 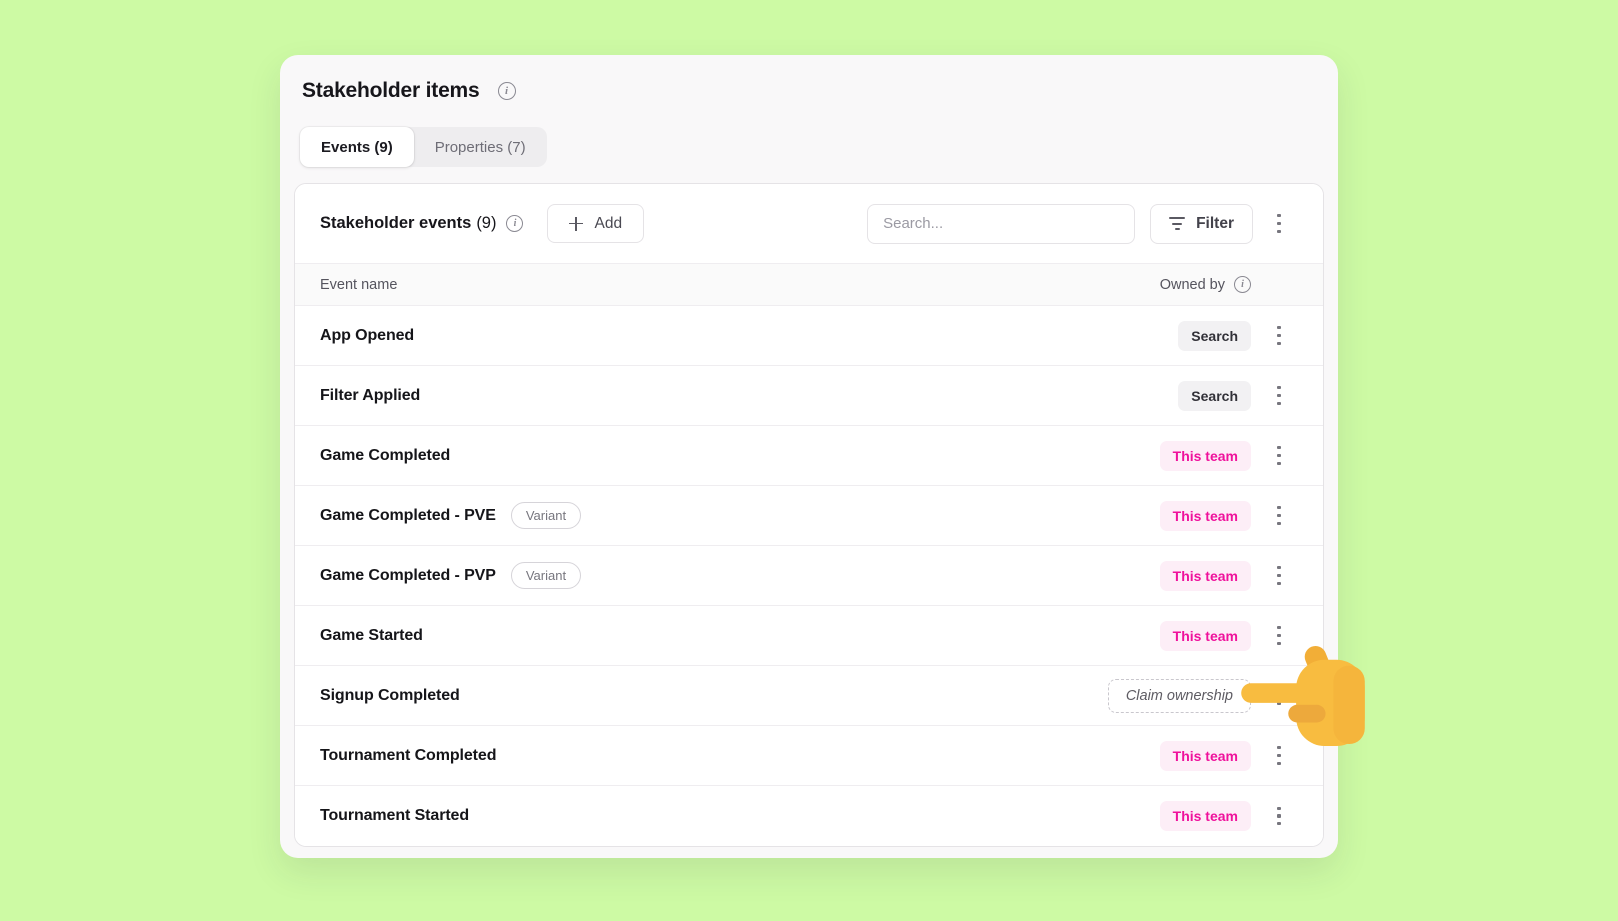 What do you see at coordinates (809, 336) in the screenshot?
I see `table-row: App Opened Search` at bounding box center [809, 336].